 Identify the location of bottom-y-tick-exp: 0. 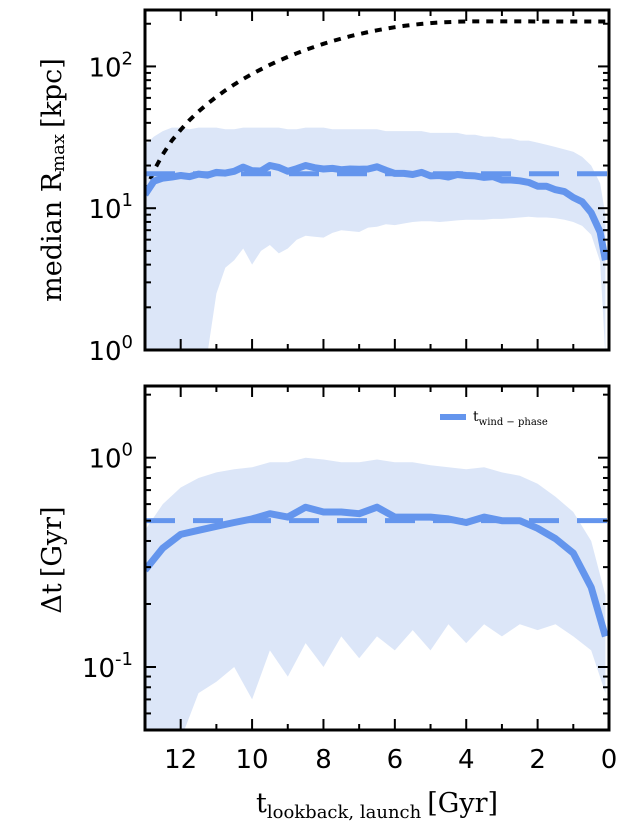
(127, 450).